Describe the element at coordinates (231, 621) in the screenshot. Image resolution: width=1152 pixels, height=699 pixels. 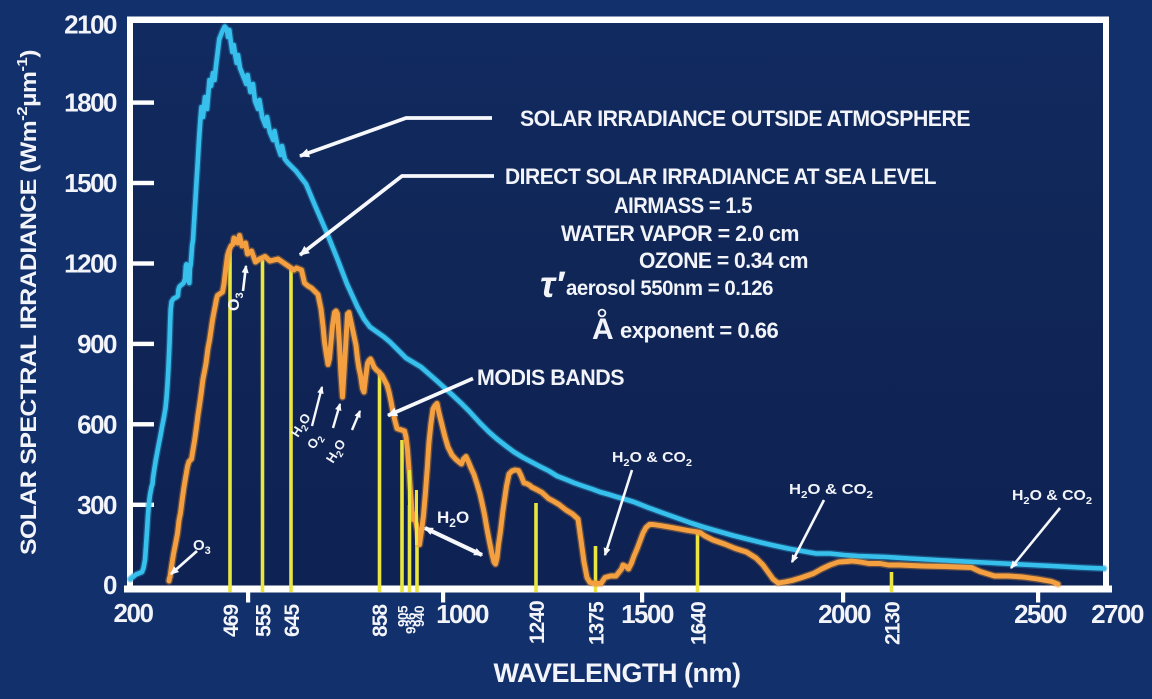
I see `svg-text: 469` at that location.